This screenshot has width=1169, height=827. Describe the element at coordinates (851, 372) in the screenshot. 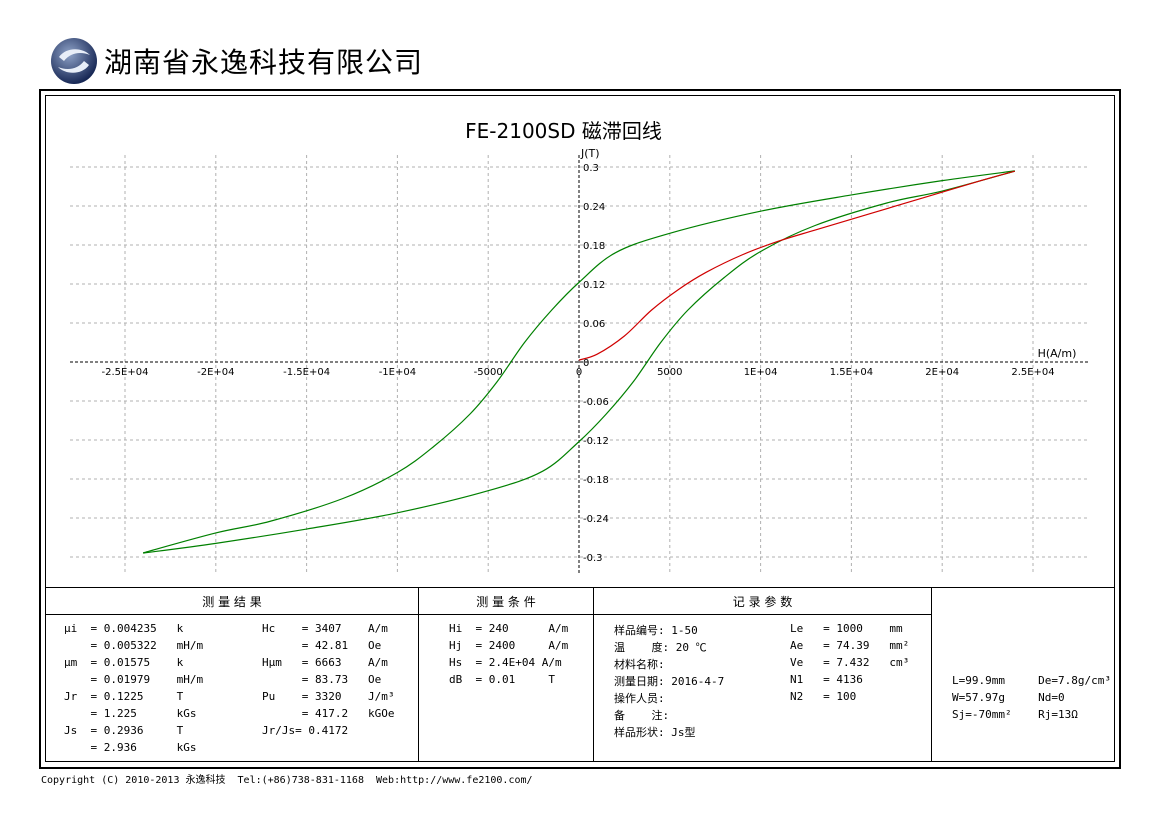

I see `x-tick-label: 1.5E+04` at that location.